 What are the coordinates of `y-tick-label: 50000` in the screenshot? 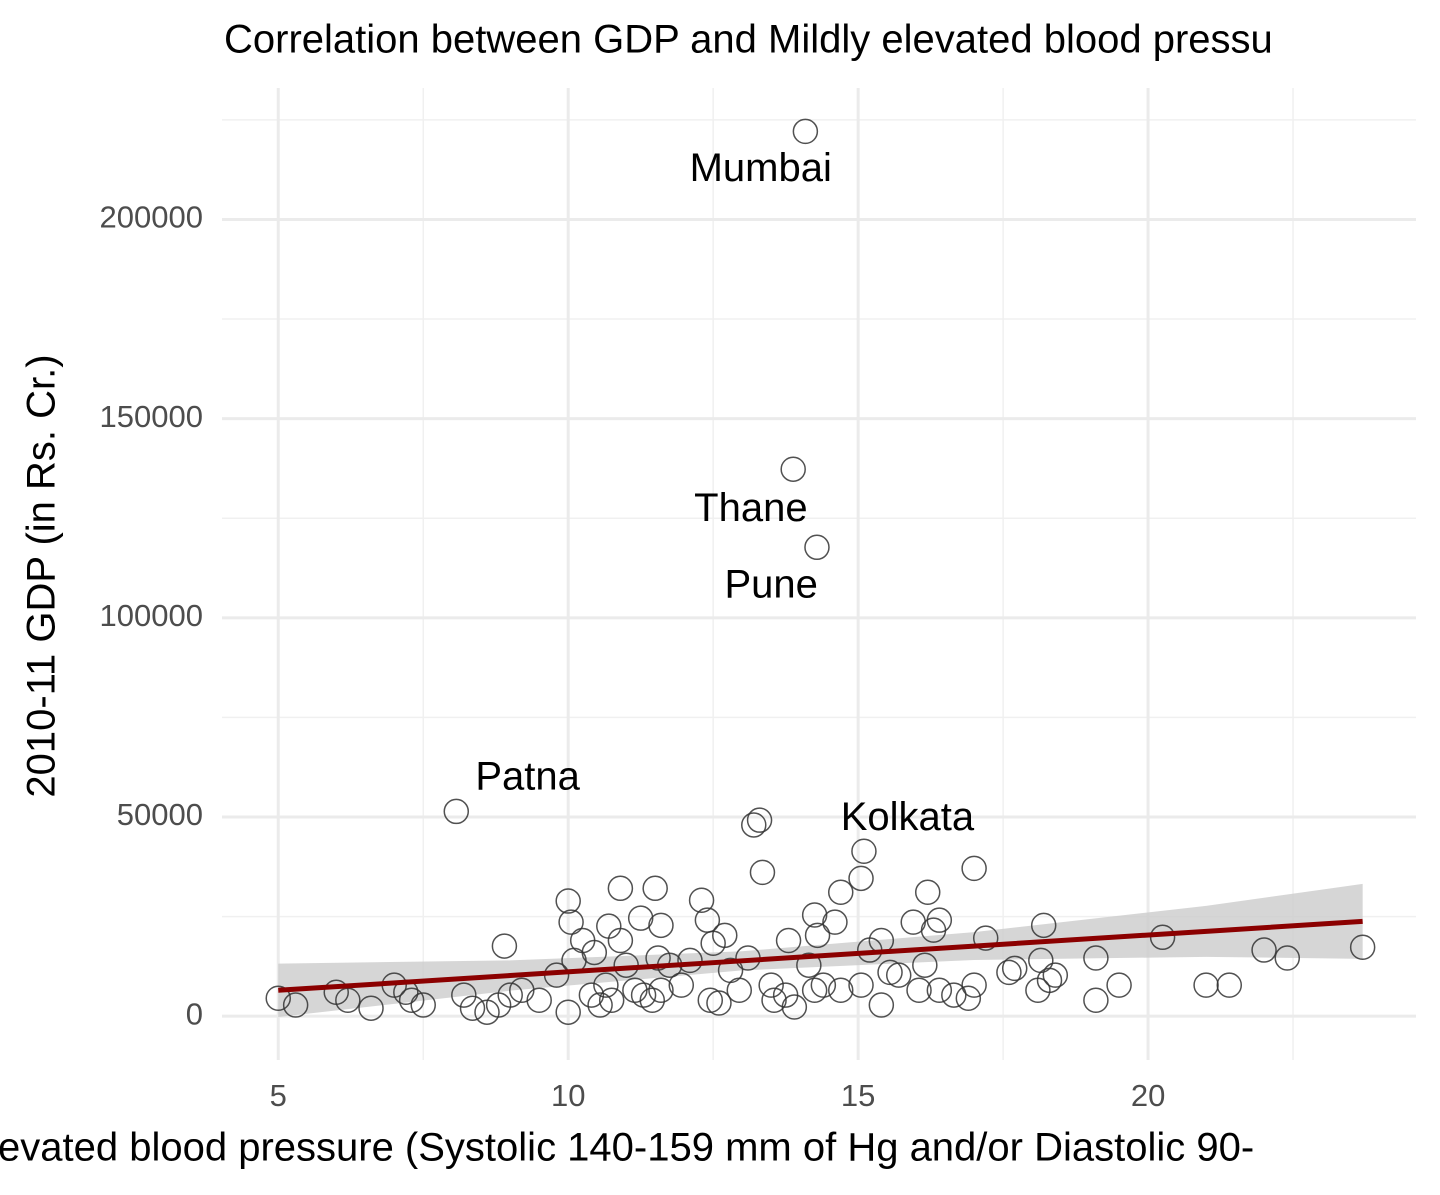 It's located at (160, 814).